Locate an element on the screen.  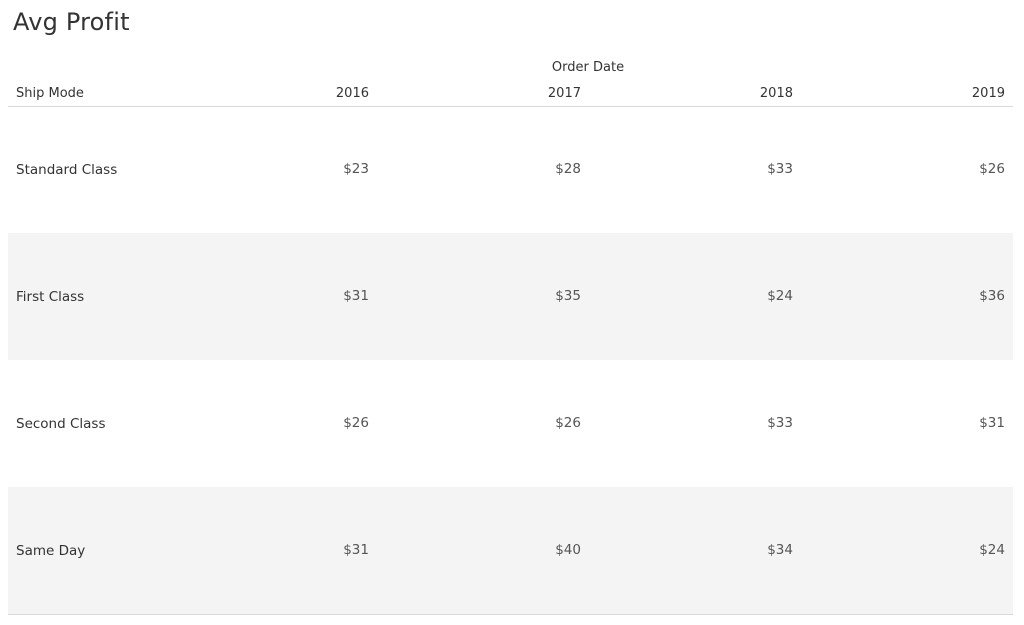
column-header-2018: 2018 is located at coordinates (776, 93).